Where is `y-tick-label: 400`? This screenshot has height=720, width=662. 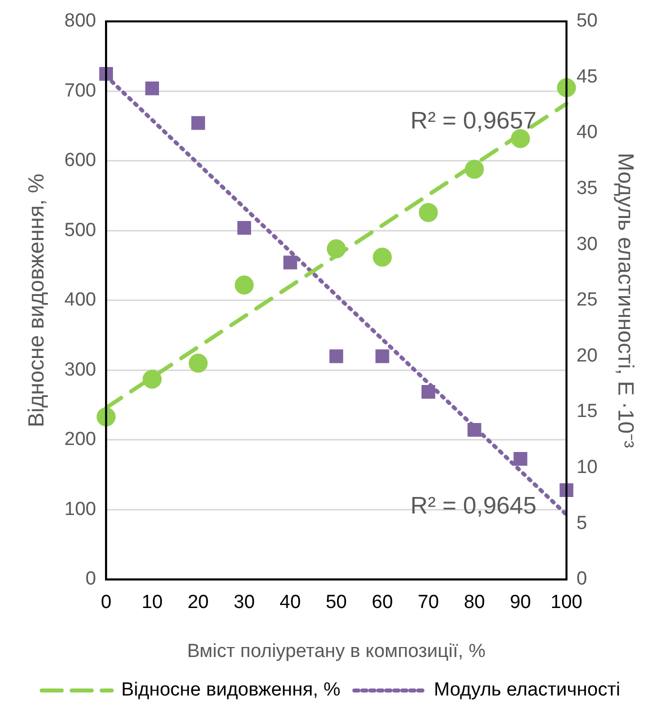
y-tick-label: 400 is located at coordinates (80, 300).